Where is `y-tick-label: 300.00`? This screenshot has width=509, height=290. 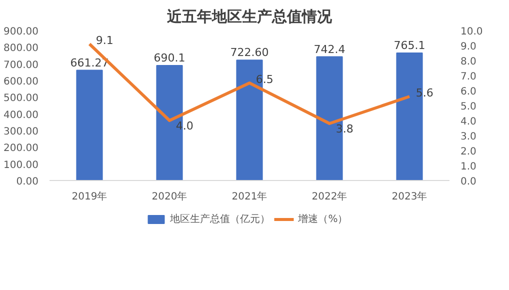
y-tick-label: 300.00 is located at coordinates (21, 132).